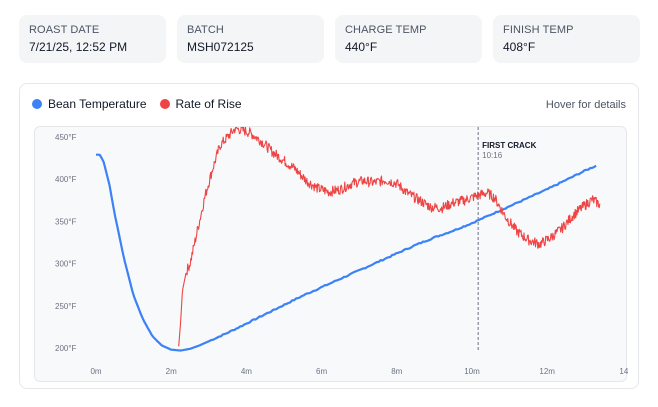 Image resolution: width=658 pixels, height=407 pixels. Describe the element at coordinates (361, 47) in the screenshot. I see `stat-value: 440°F` at that location.